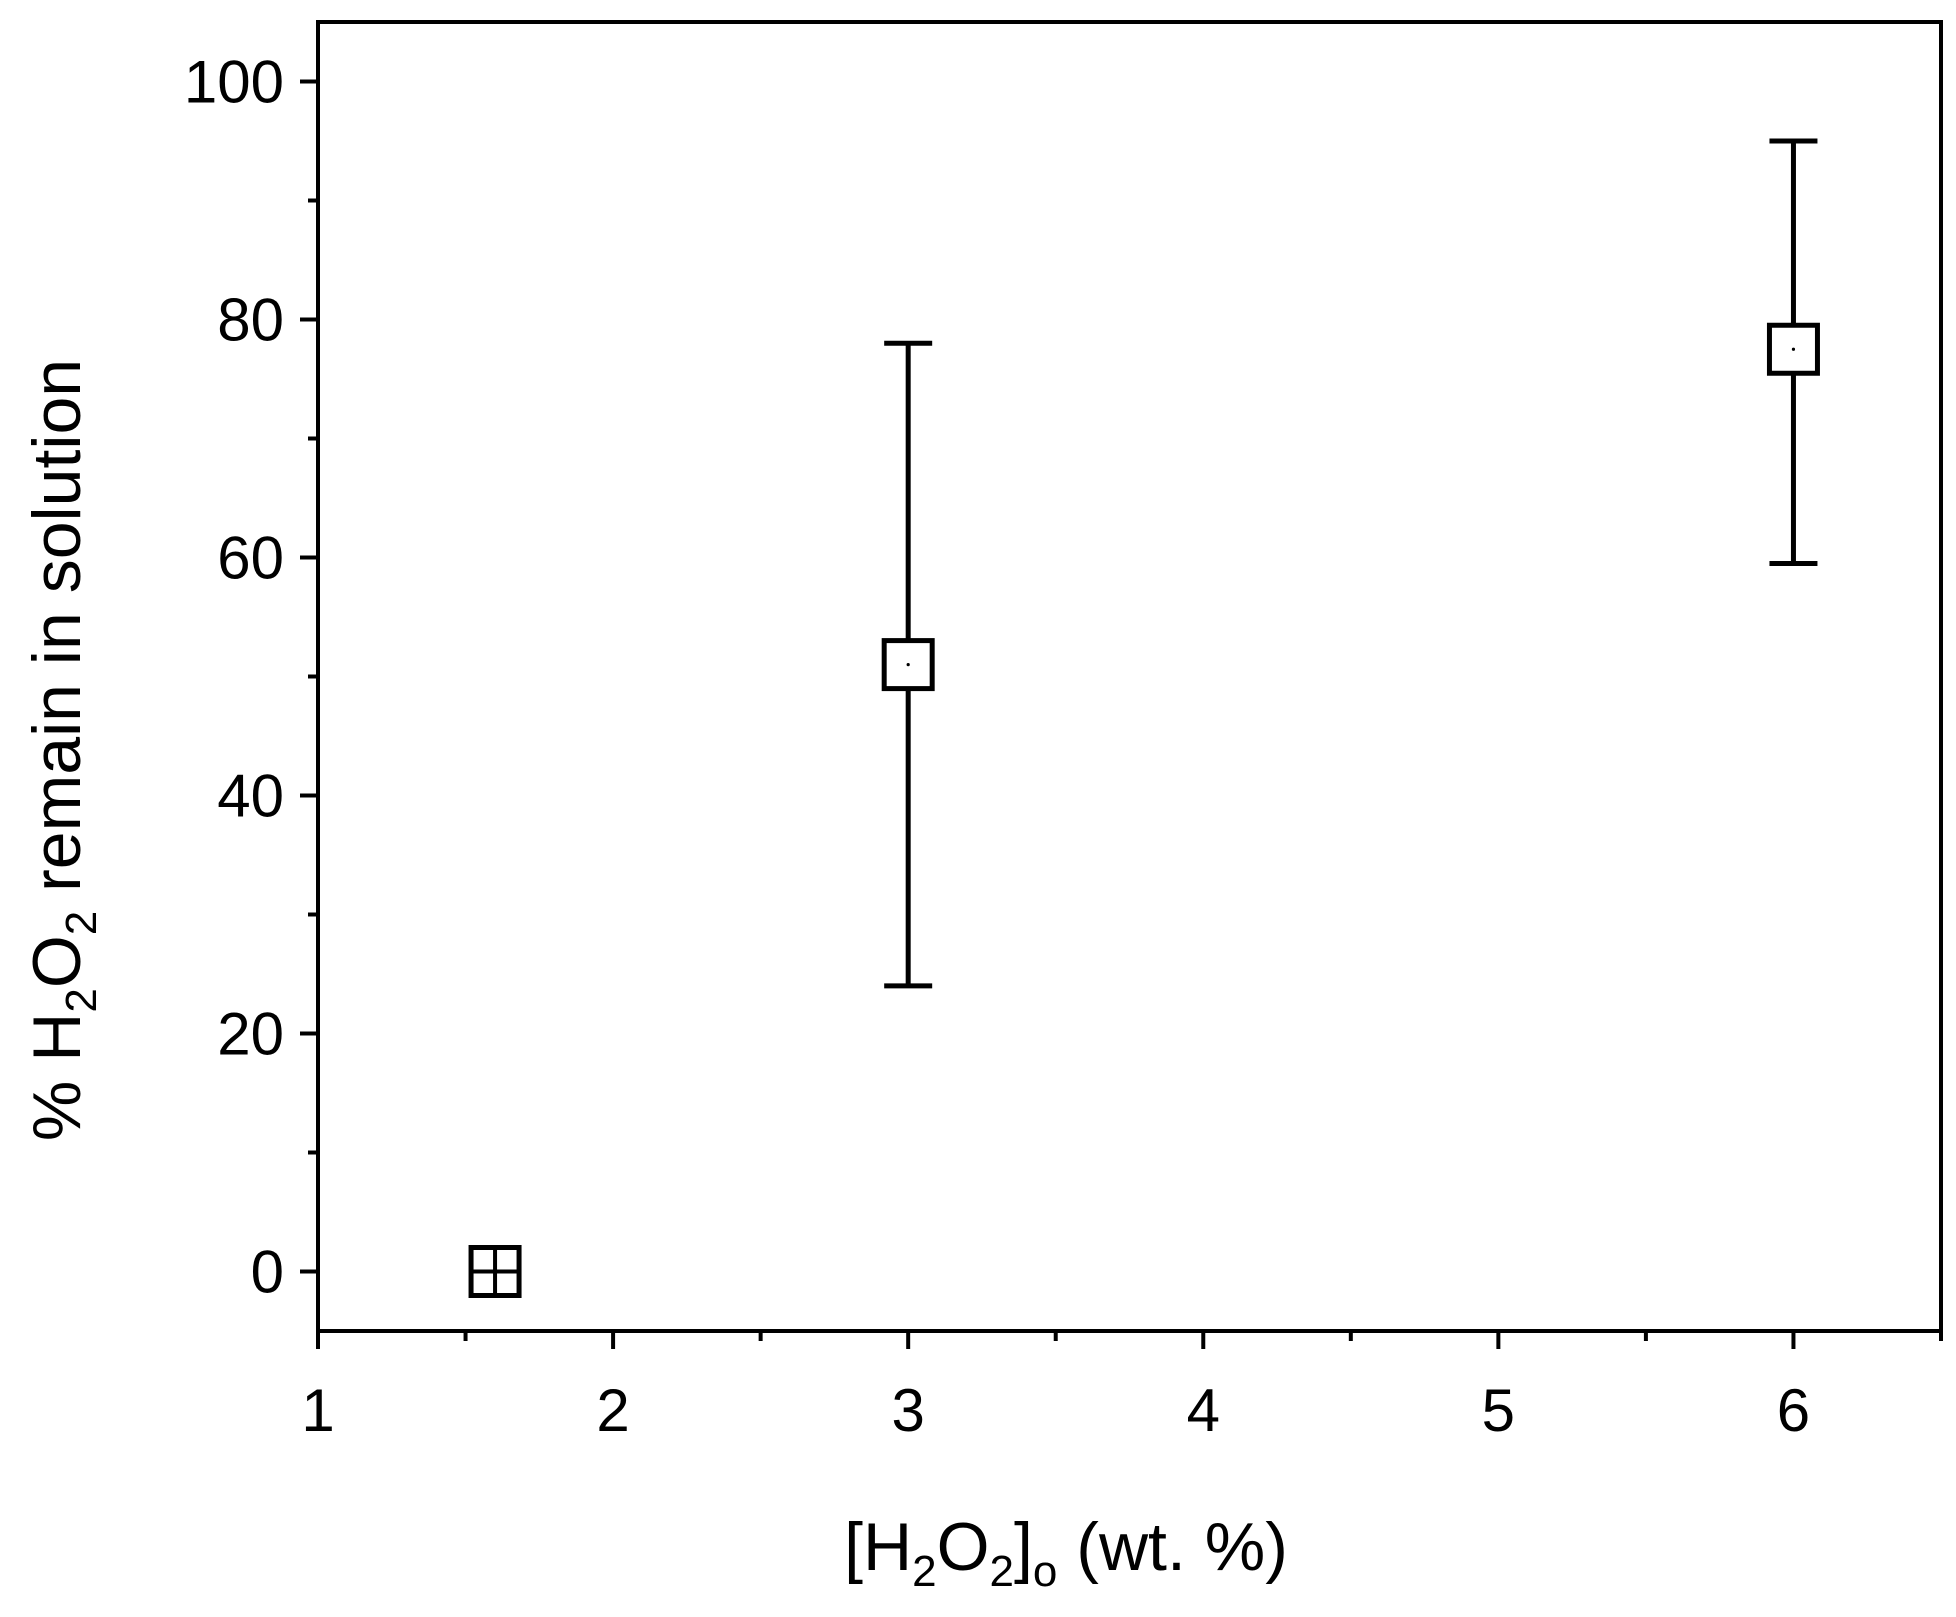  I want to click on y-axis-title: % H2O2 remain in solution, so click(62, 750).